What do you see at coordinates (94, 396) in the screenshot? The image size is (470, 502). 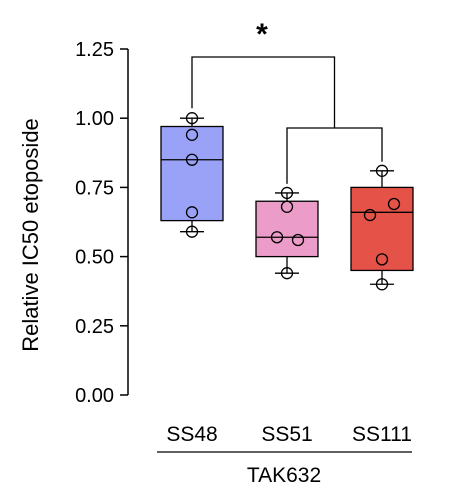 I see `y-tick-label: 0.00` at bounding box center [94, 396].